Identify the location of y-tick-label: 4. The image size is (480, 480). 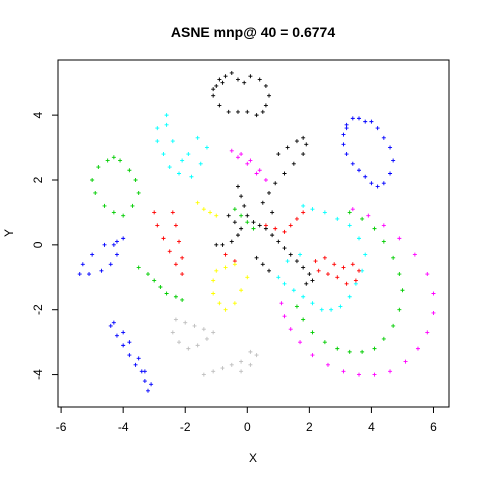
(38, 114).